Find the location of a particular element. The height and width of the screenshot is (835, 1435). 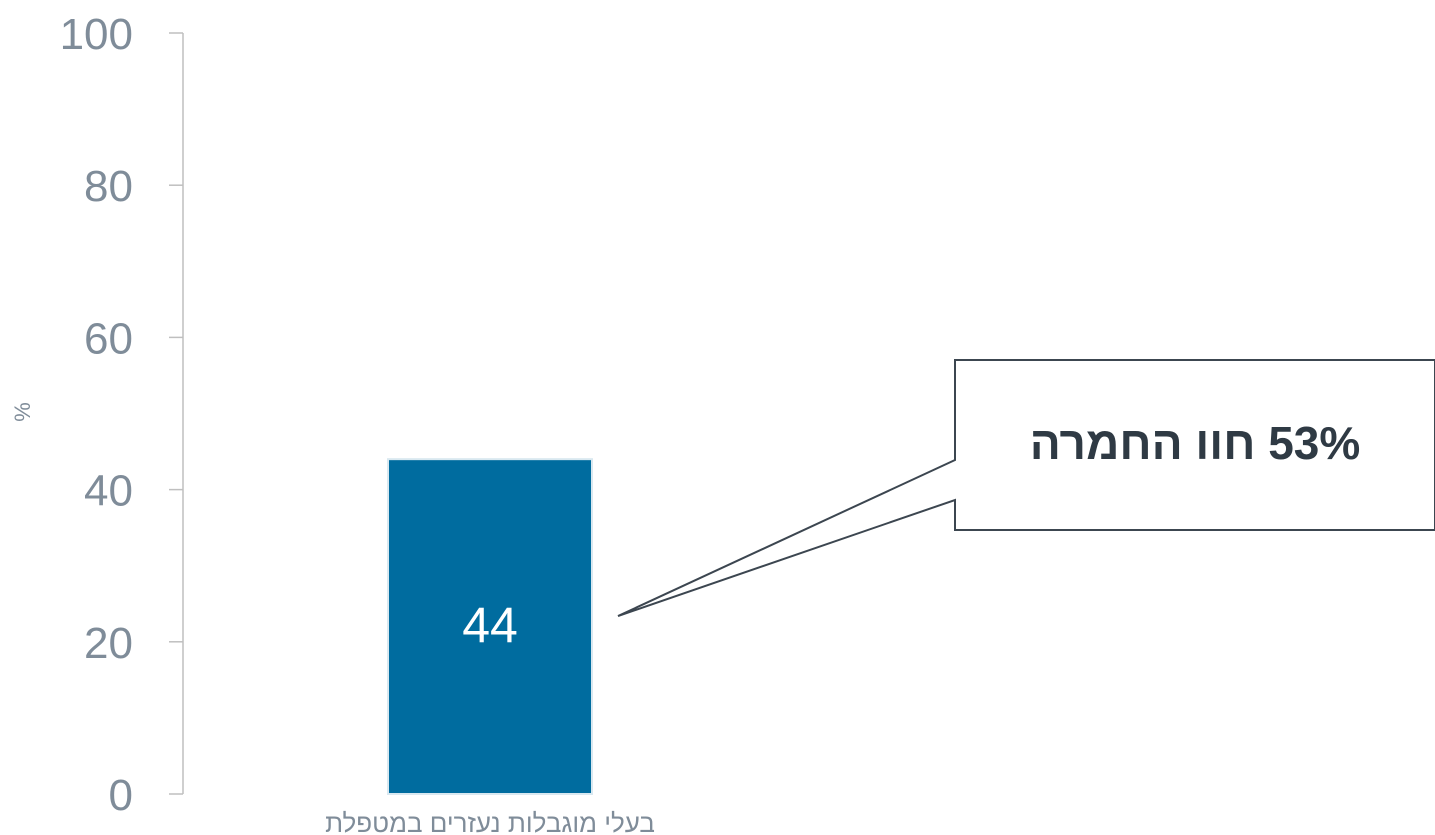

bar-layer: 44 בעלי מוגבלות נעזרים במטפלת is located at coordinates (490, 646).